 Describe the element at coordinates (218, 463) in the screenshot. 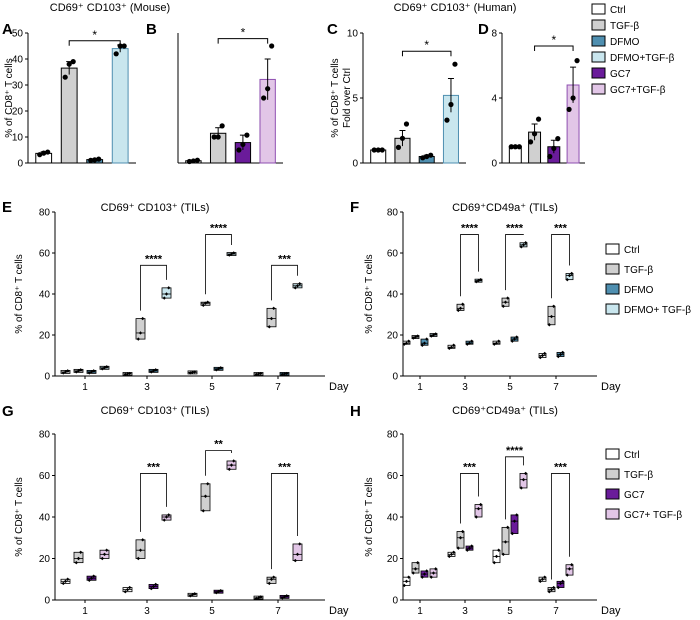

I see `panel-g-sig-bracket` at that location.